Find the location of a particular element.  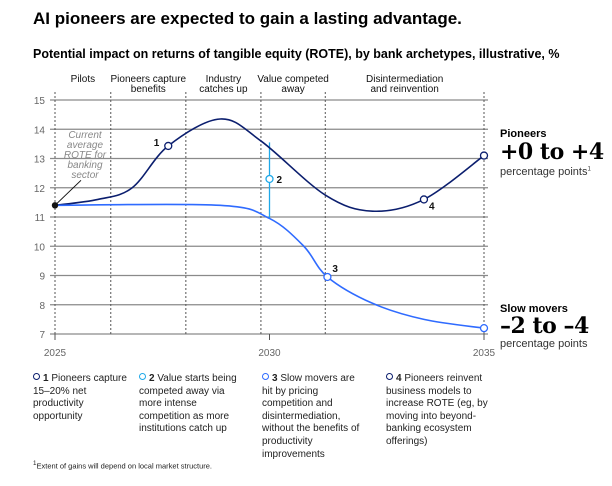

y-tick-label: 9 is located at coordinates (42, 277).